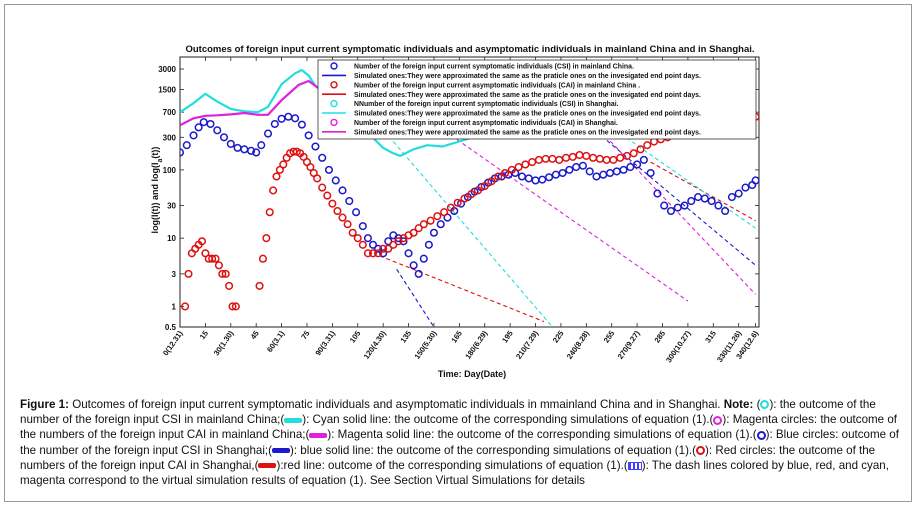 This screenshot has height=507, width=918. I want to click on x-tick-label: 255, so click(609, 336).